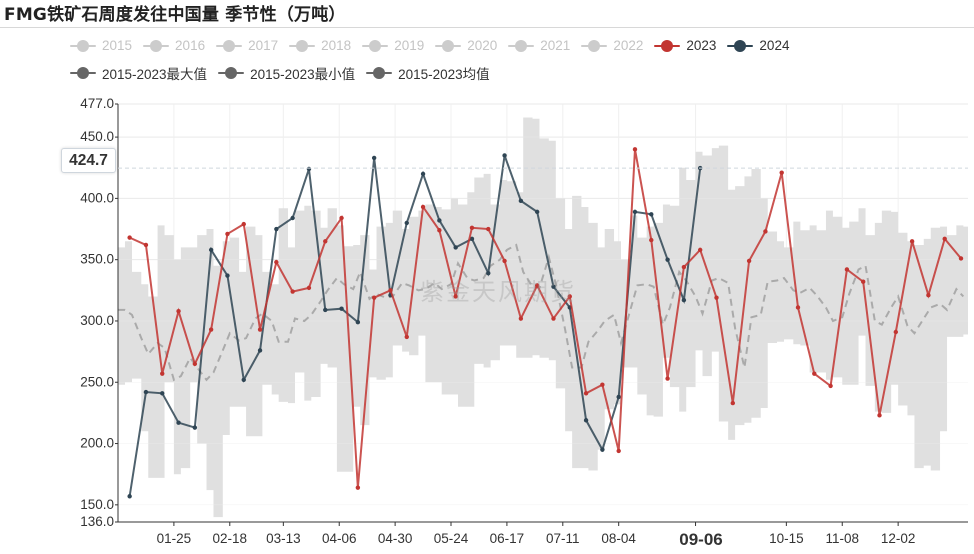 The height and width of the screenshot is (554, 974). Describe the element at coordinates (444, 74) in the screenshot. I see `legend-label: 2015-2023均值` at that location.